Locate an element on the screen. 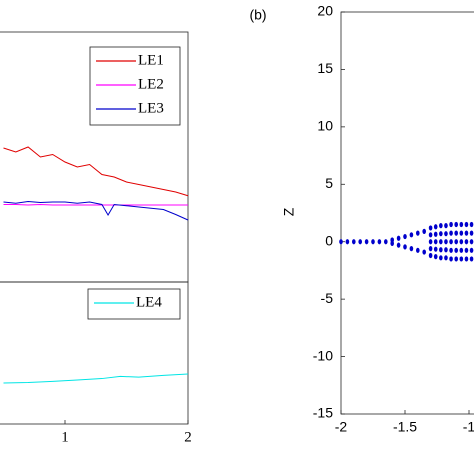 This screenshot has width=474, height=474. y-tick-label: 20 is located at coordinates (325, 11).